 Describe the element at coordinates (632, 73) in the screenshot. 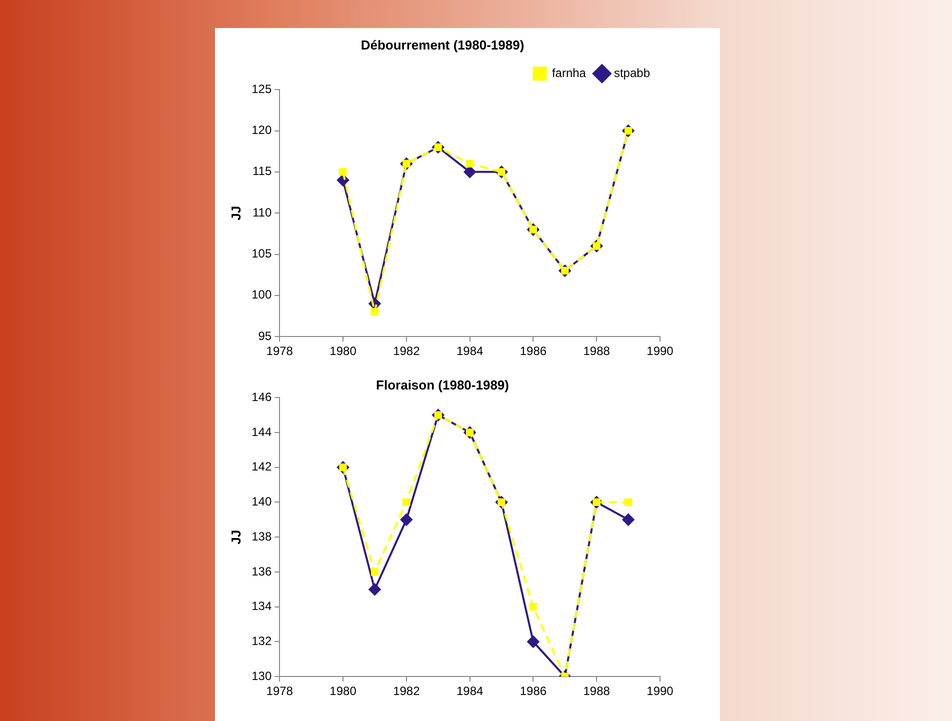

I see `legend-label: stpabb` at that location.